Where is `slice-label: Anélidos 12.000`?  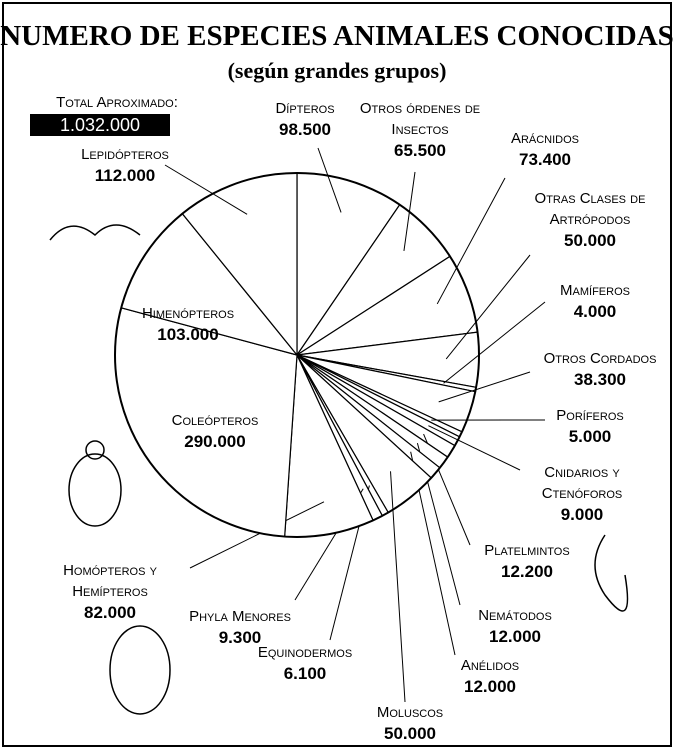
slice-label: Anélidos 12.000 is located at coordinates (490, 676).